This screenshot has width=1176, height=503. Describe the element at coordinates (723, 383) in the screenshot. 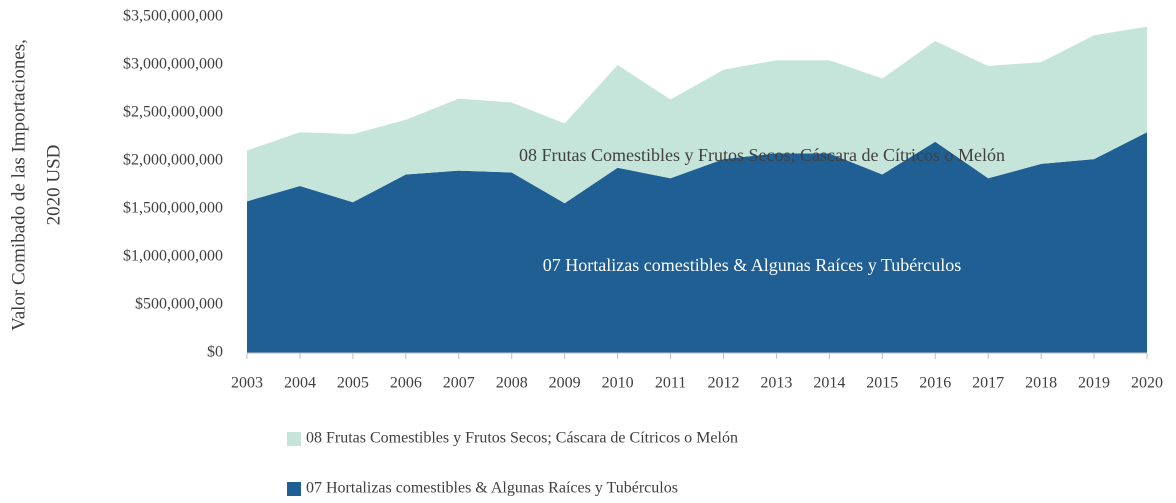

I see `x-tick-label: 2012` at that location.